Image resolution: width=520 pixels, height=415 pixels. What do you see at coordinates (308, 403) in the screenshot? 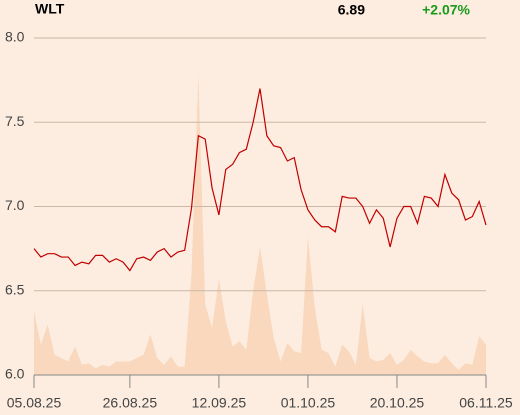
I see `x-tick-label: 01.10.25` at bounding box center [308, 403].